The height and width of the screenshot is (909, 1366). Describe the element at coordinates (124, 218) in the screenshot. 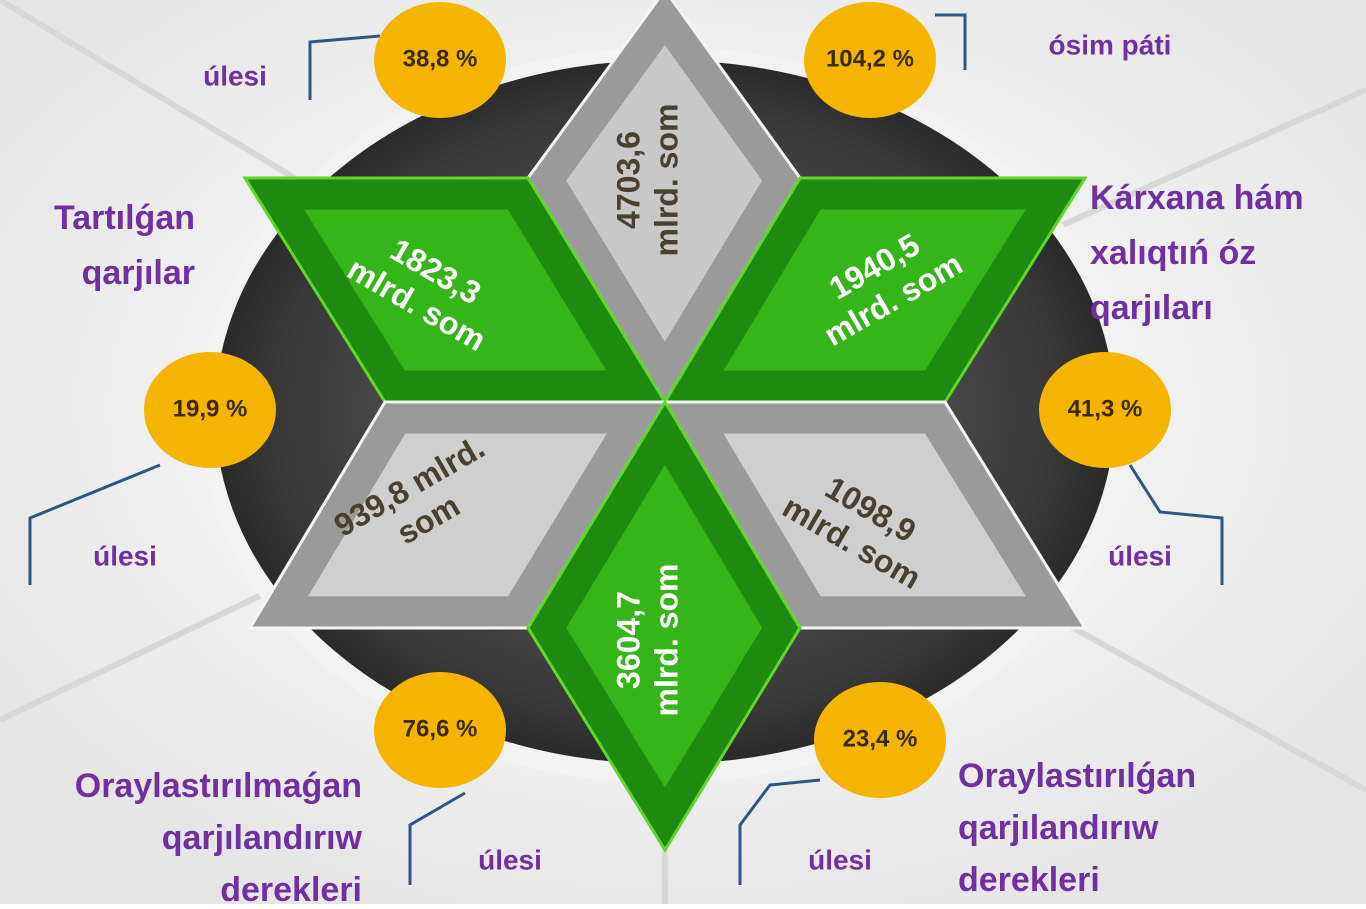

I see `label-line: Tartılǵan` at that location.